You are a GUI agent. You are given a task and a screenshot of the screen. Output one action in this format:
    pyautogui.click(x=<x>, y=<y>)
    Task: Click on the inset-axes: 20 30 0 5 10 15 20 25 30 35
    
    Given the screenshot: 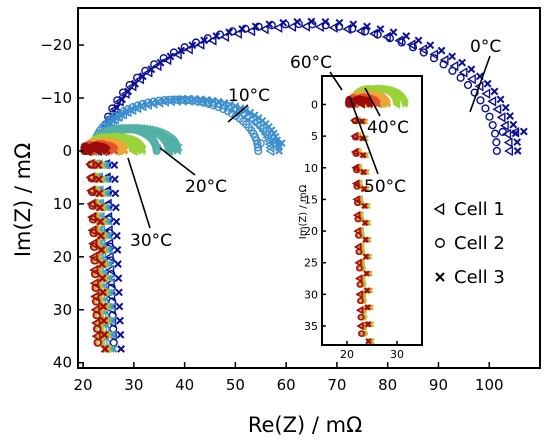 What is the action you would take?
    pyautogui.click(x=363, y=218)
    